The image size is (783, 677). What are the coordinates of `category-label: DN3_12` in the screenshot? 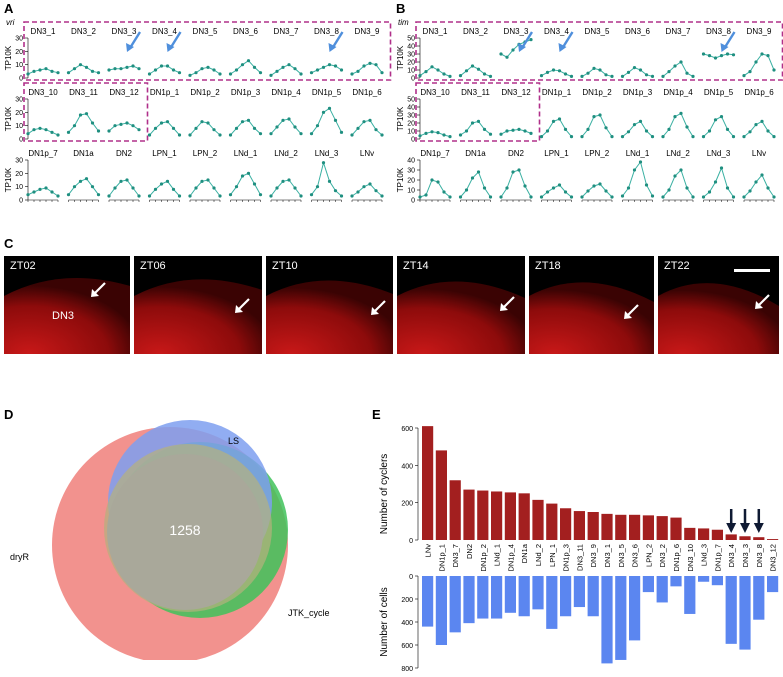 It's located at (773, 558).